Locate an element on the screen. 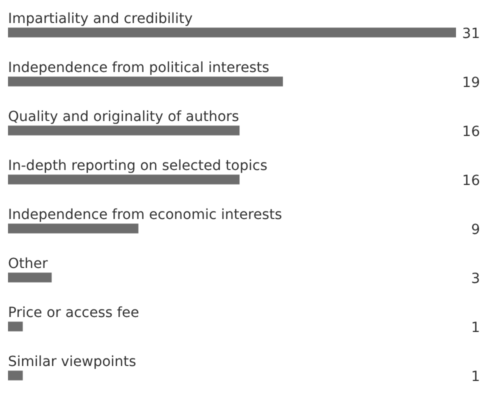  y-tick-label: Price or access fee is located at coordinates (74, 313).